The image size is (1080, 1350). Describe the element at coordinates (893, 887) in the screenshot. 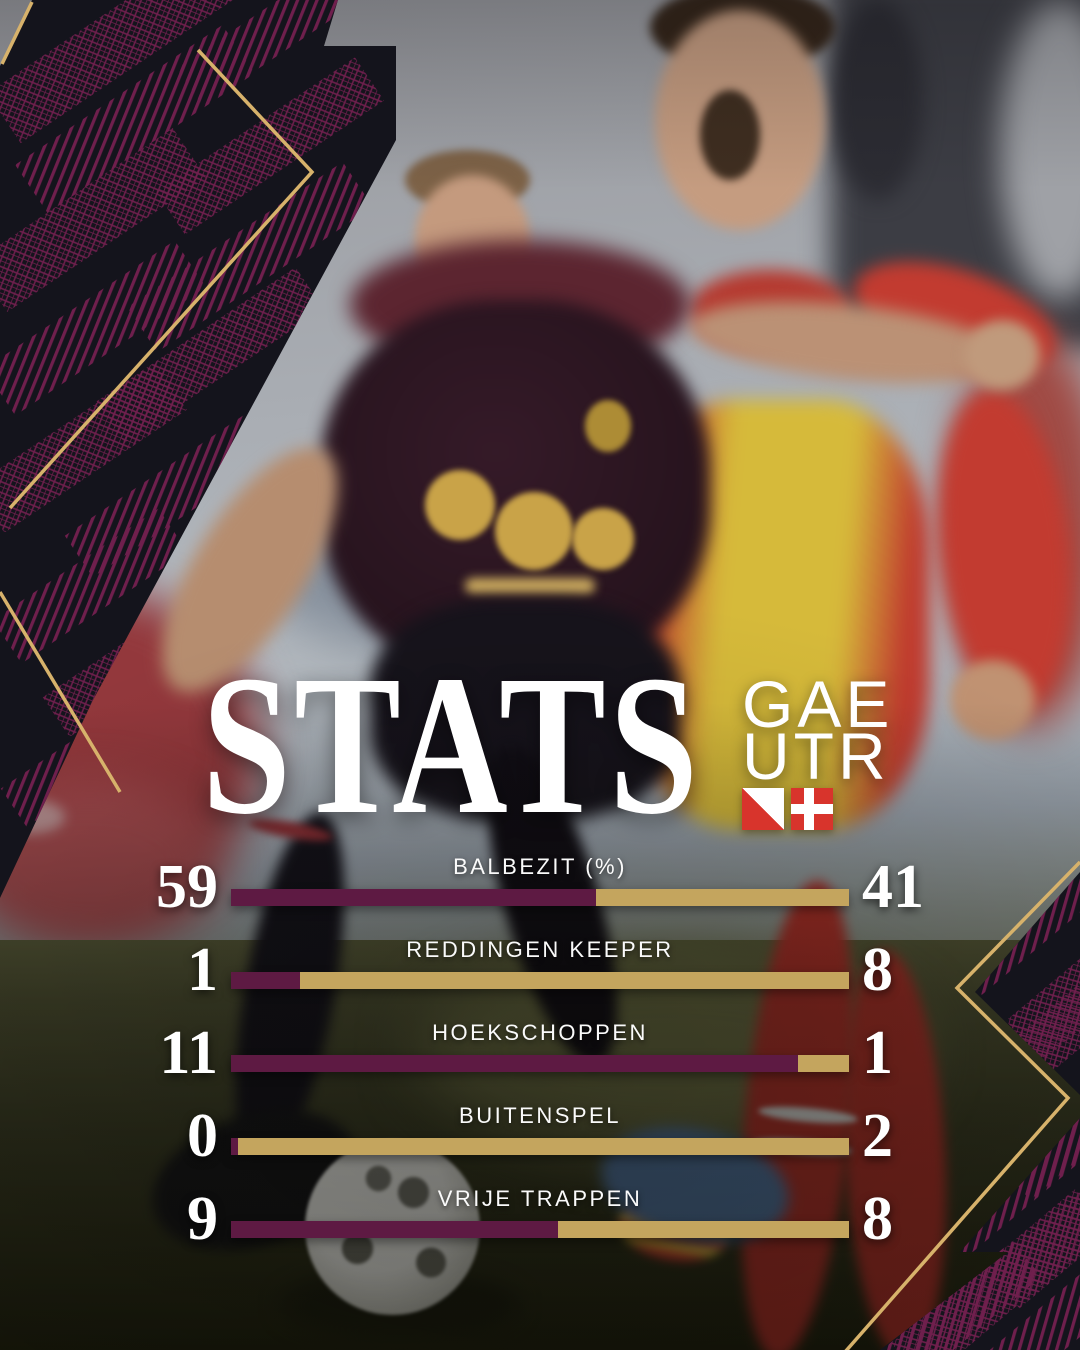

I see `stat-value-right: 41` at that location.